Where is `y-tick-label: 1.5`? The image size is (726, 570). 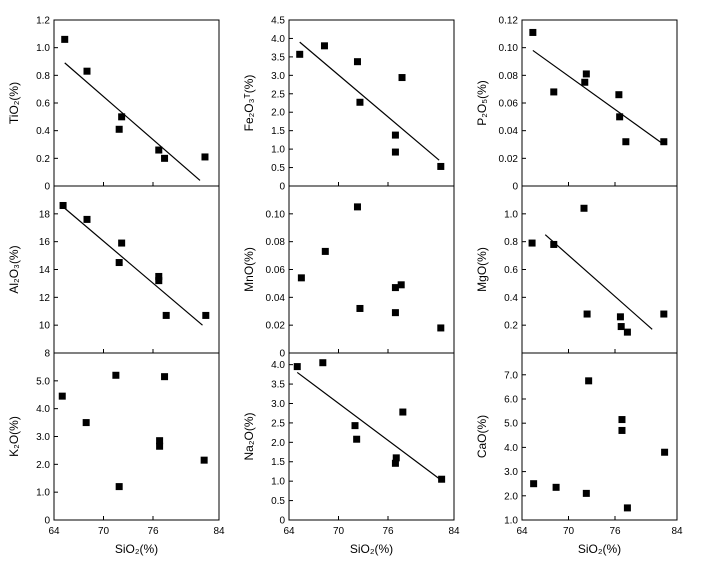 y-tick-label: 1.5 is located at coordinates (278, 131).